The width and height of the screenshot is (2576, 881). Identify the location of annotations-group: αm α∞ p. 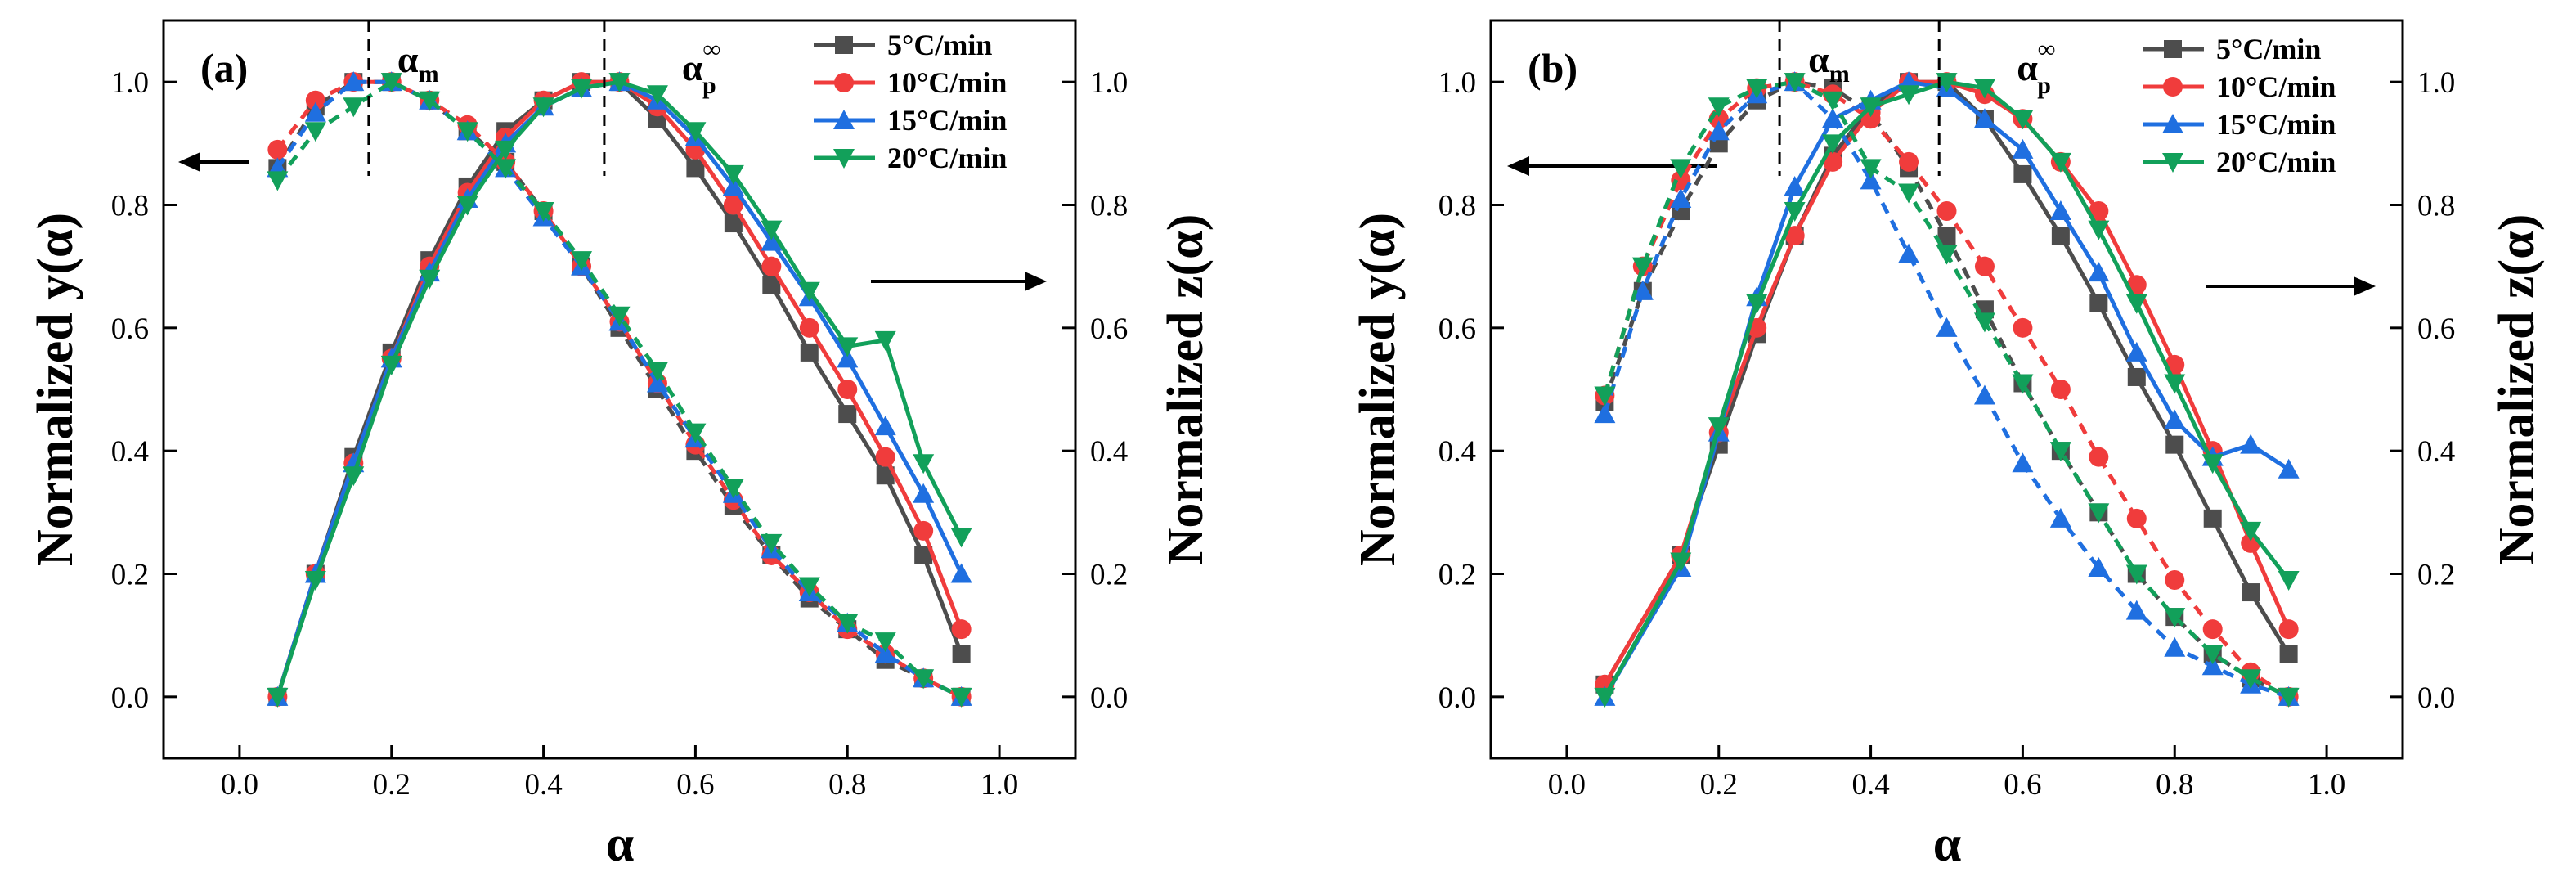
(1917, 98).